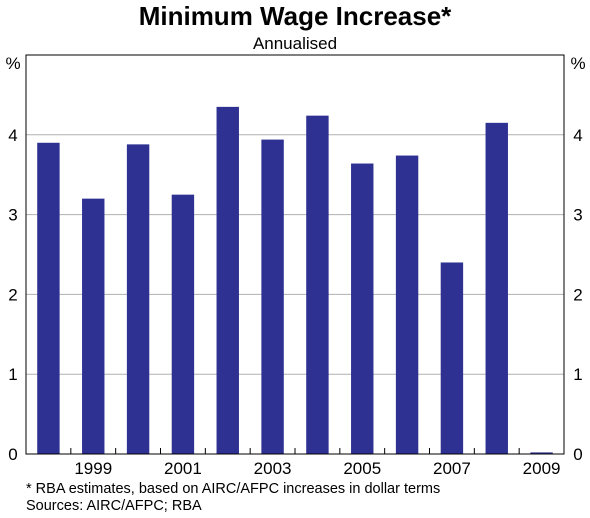  What do you see at coordinates (295, 451) in the screenshot?
I see `x-ticks` at bounding box center [295, 451].